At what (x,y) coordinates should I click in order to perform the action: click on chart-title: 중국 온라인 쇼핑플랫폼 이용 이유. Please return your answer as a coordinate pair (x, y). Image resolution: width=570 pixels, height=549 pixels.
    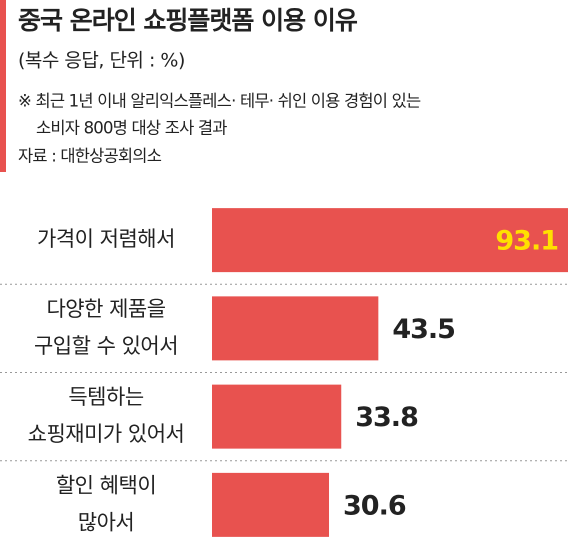
    Looking at the image, I should click on (188, 20).